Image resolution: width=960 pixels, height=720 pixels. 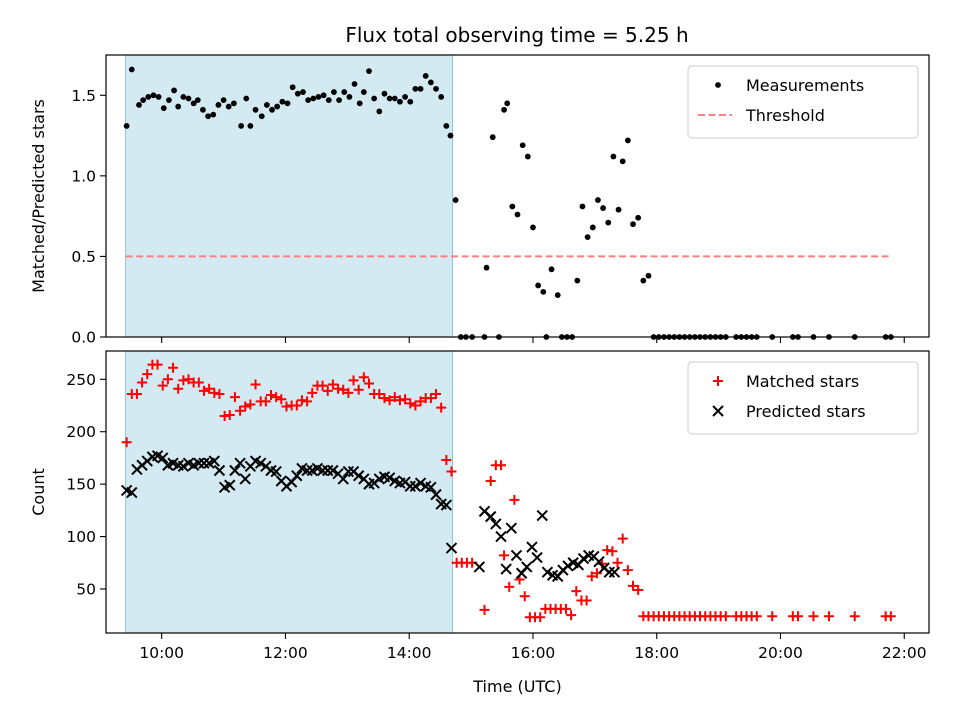 I want to click on y-tick-label: 150, so click(x=81, y=485).